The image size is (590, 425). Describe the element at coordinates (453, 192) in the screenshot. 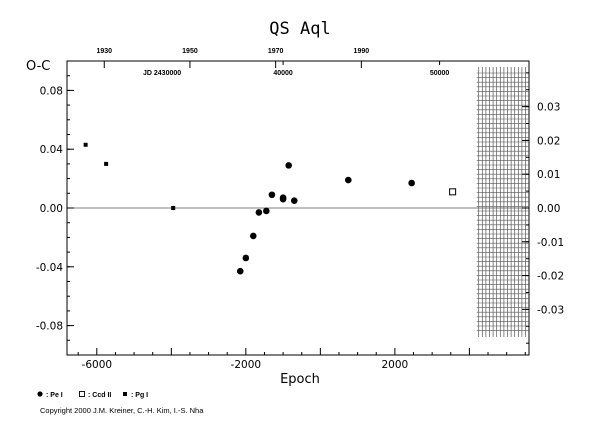

I see `data-point-ccd-ii` at that location.